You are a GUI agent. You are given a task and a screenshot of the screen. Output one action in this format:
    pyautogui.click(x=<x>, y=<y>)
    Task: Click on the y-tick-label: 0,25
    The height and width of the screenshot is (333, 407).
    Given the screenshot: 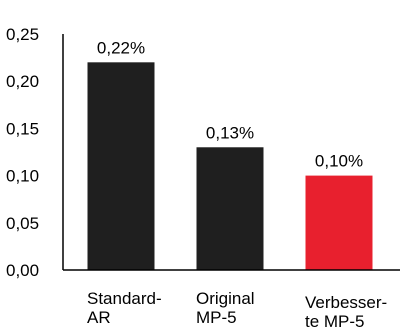 What is the action you would take?
    pyautogui.click(x=22, y=34)
    